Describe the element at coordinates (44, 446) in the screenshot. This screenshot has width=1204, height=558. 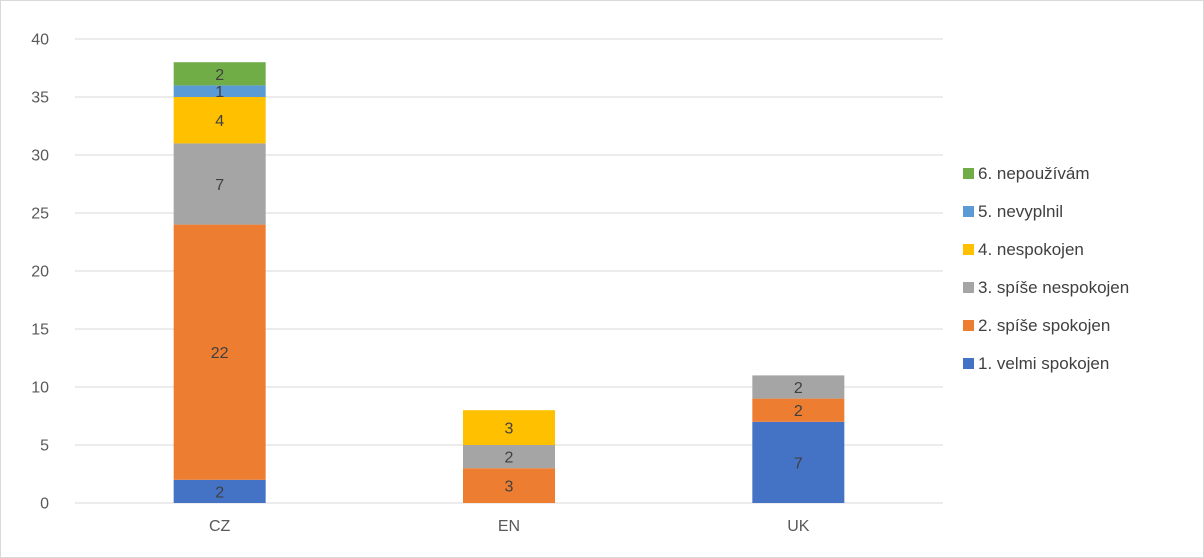
I see `y-tick-label-5: 5` at that location.